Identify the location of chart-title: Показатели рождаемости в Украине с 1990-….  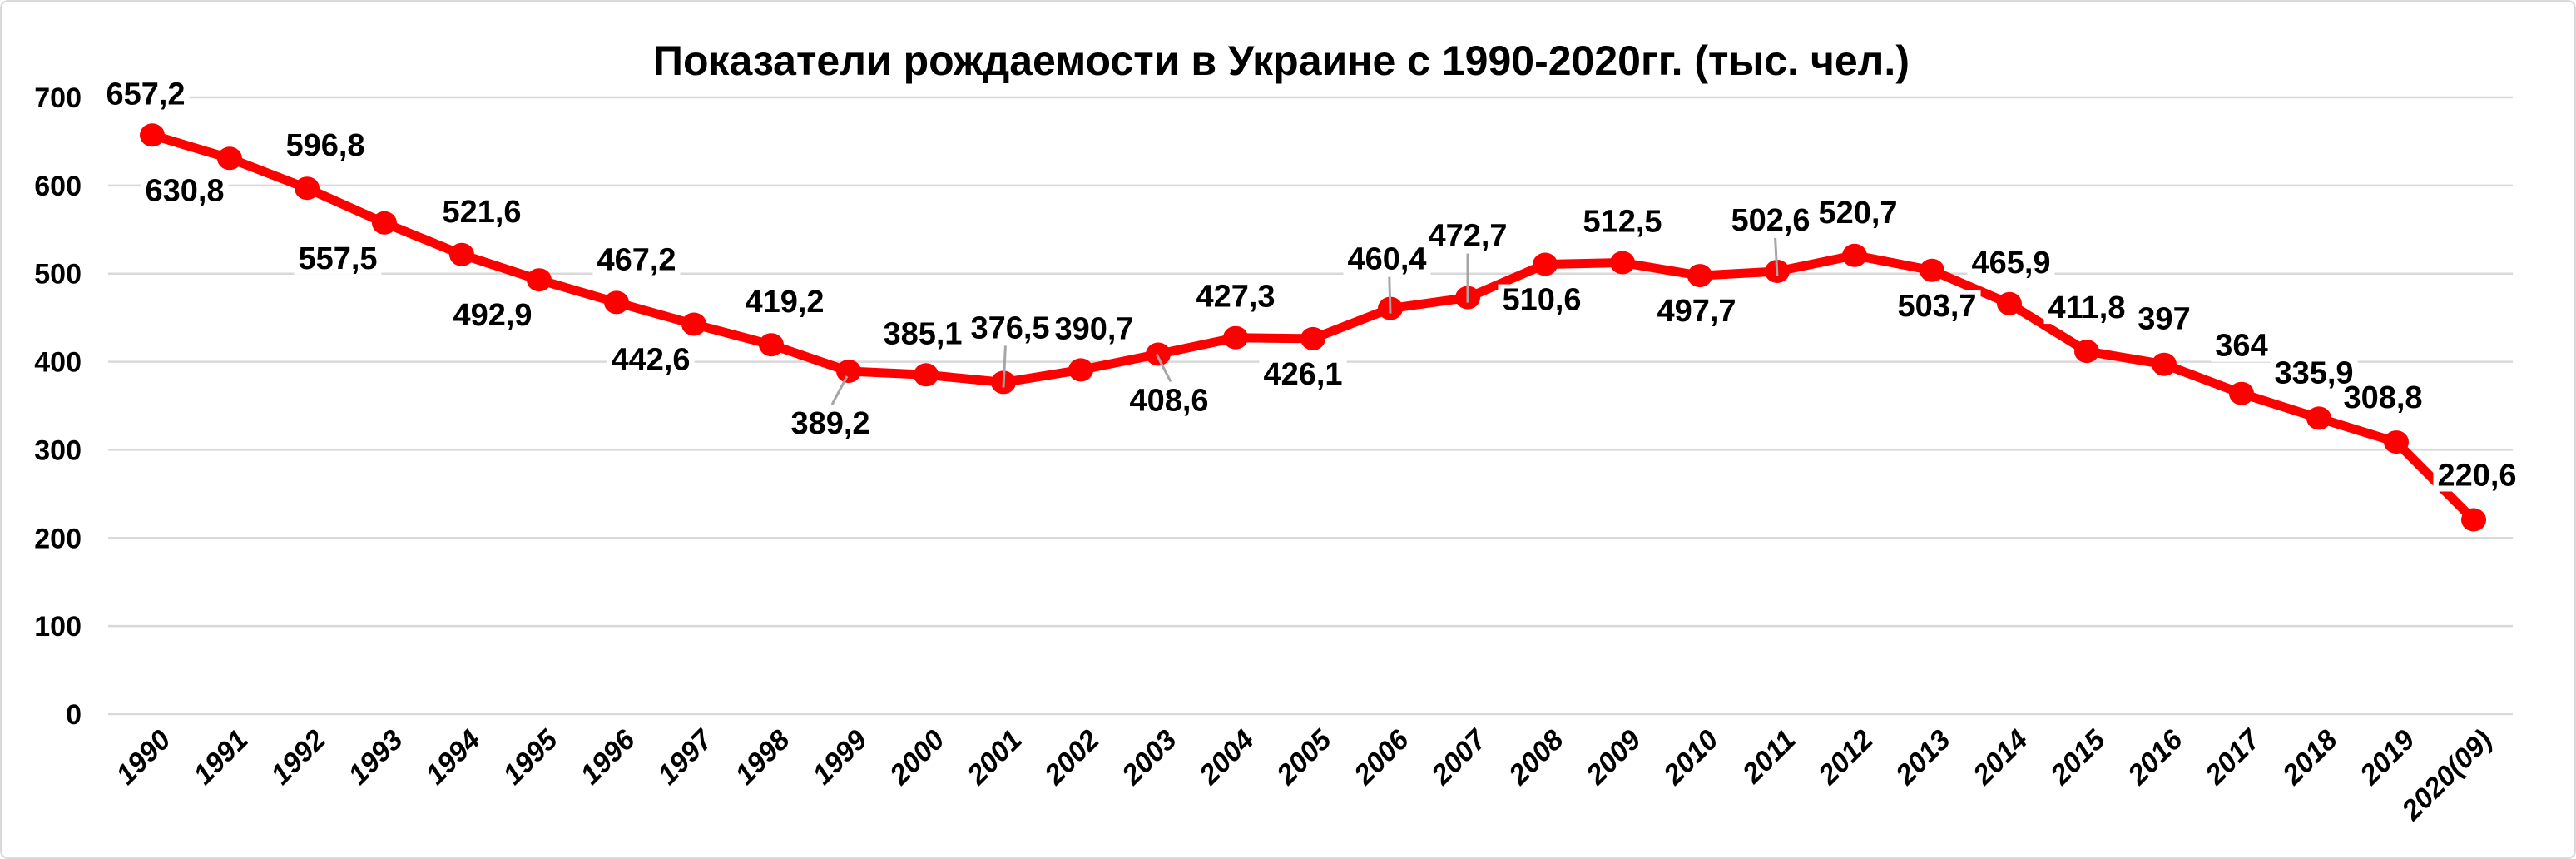
(1282, 60).